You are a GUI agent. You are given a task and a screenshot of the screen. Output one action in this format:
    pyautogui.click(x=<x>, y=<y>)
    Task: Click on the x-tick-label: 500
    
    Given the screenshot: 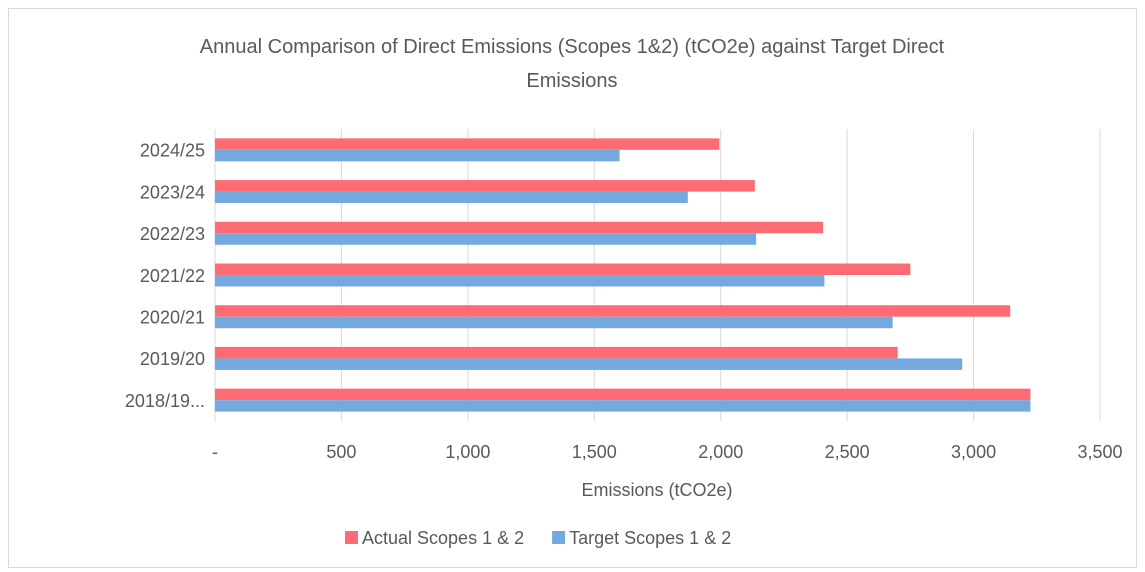 What is the action you would take?
    pyautogui.click(x=341, y=452)
    